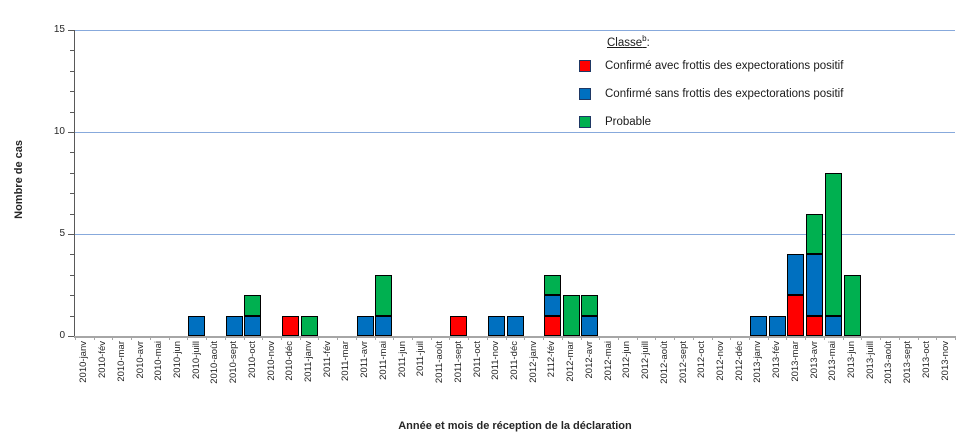  What do you see at coordinates (711, 122) in the screenshot?
I see `legend-item: Probable` at bounding box center [711, 122].